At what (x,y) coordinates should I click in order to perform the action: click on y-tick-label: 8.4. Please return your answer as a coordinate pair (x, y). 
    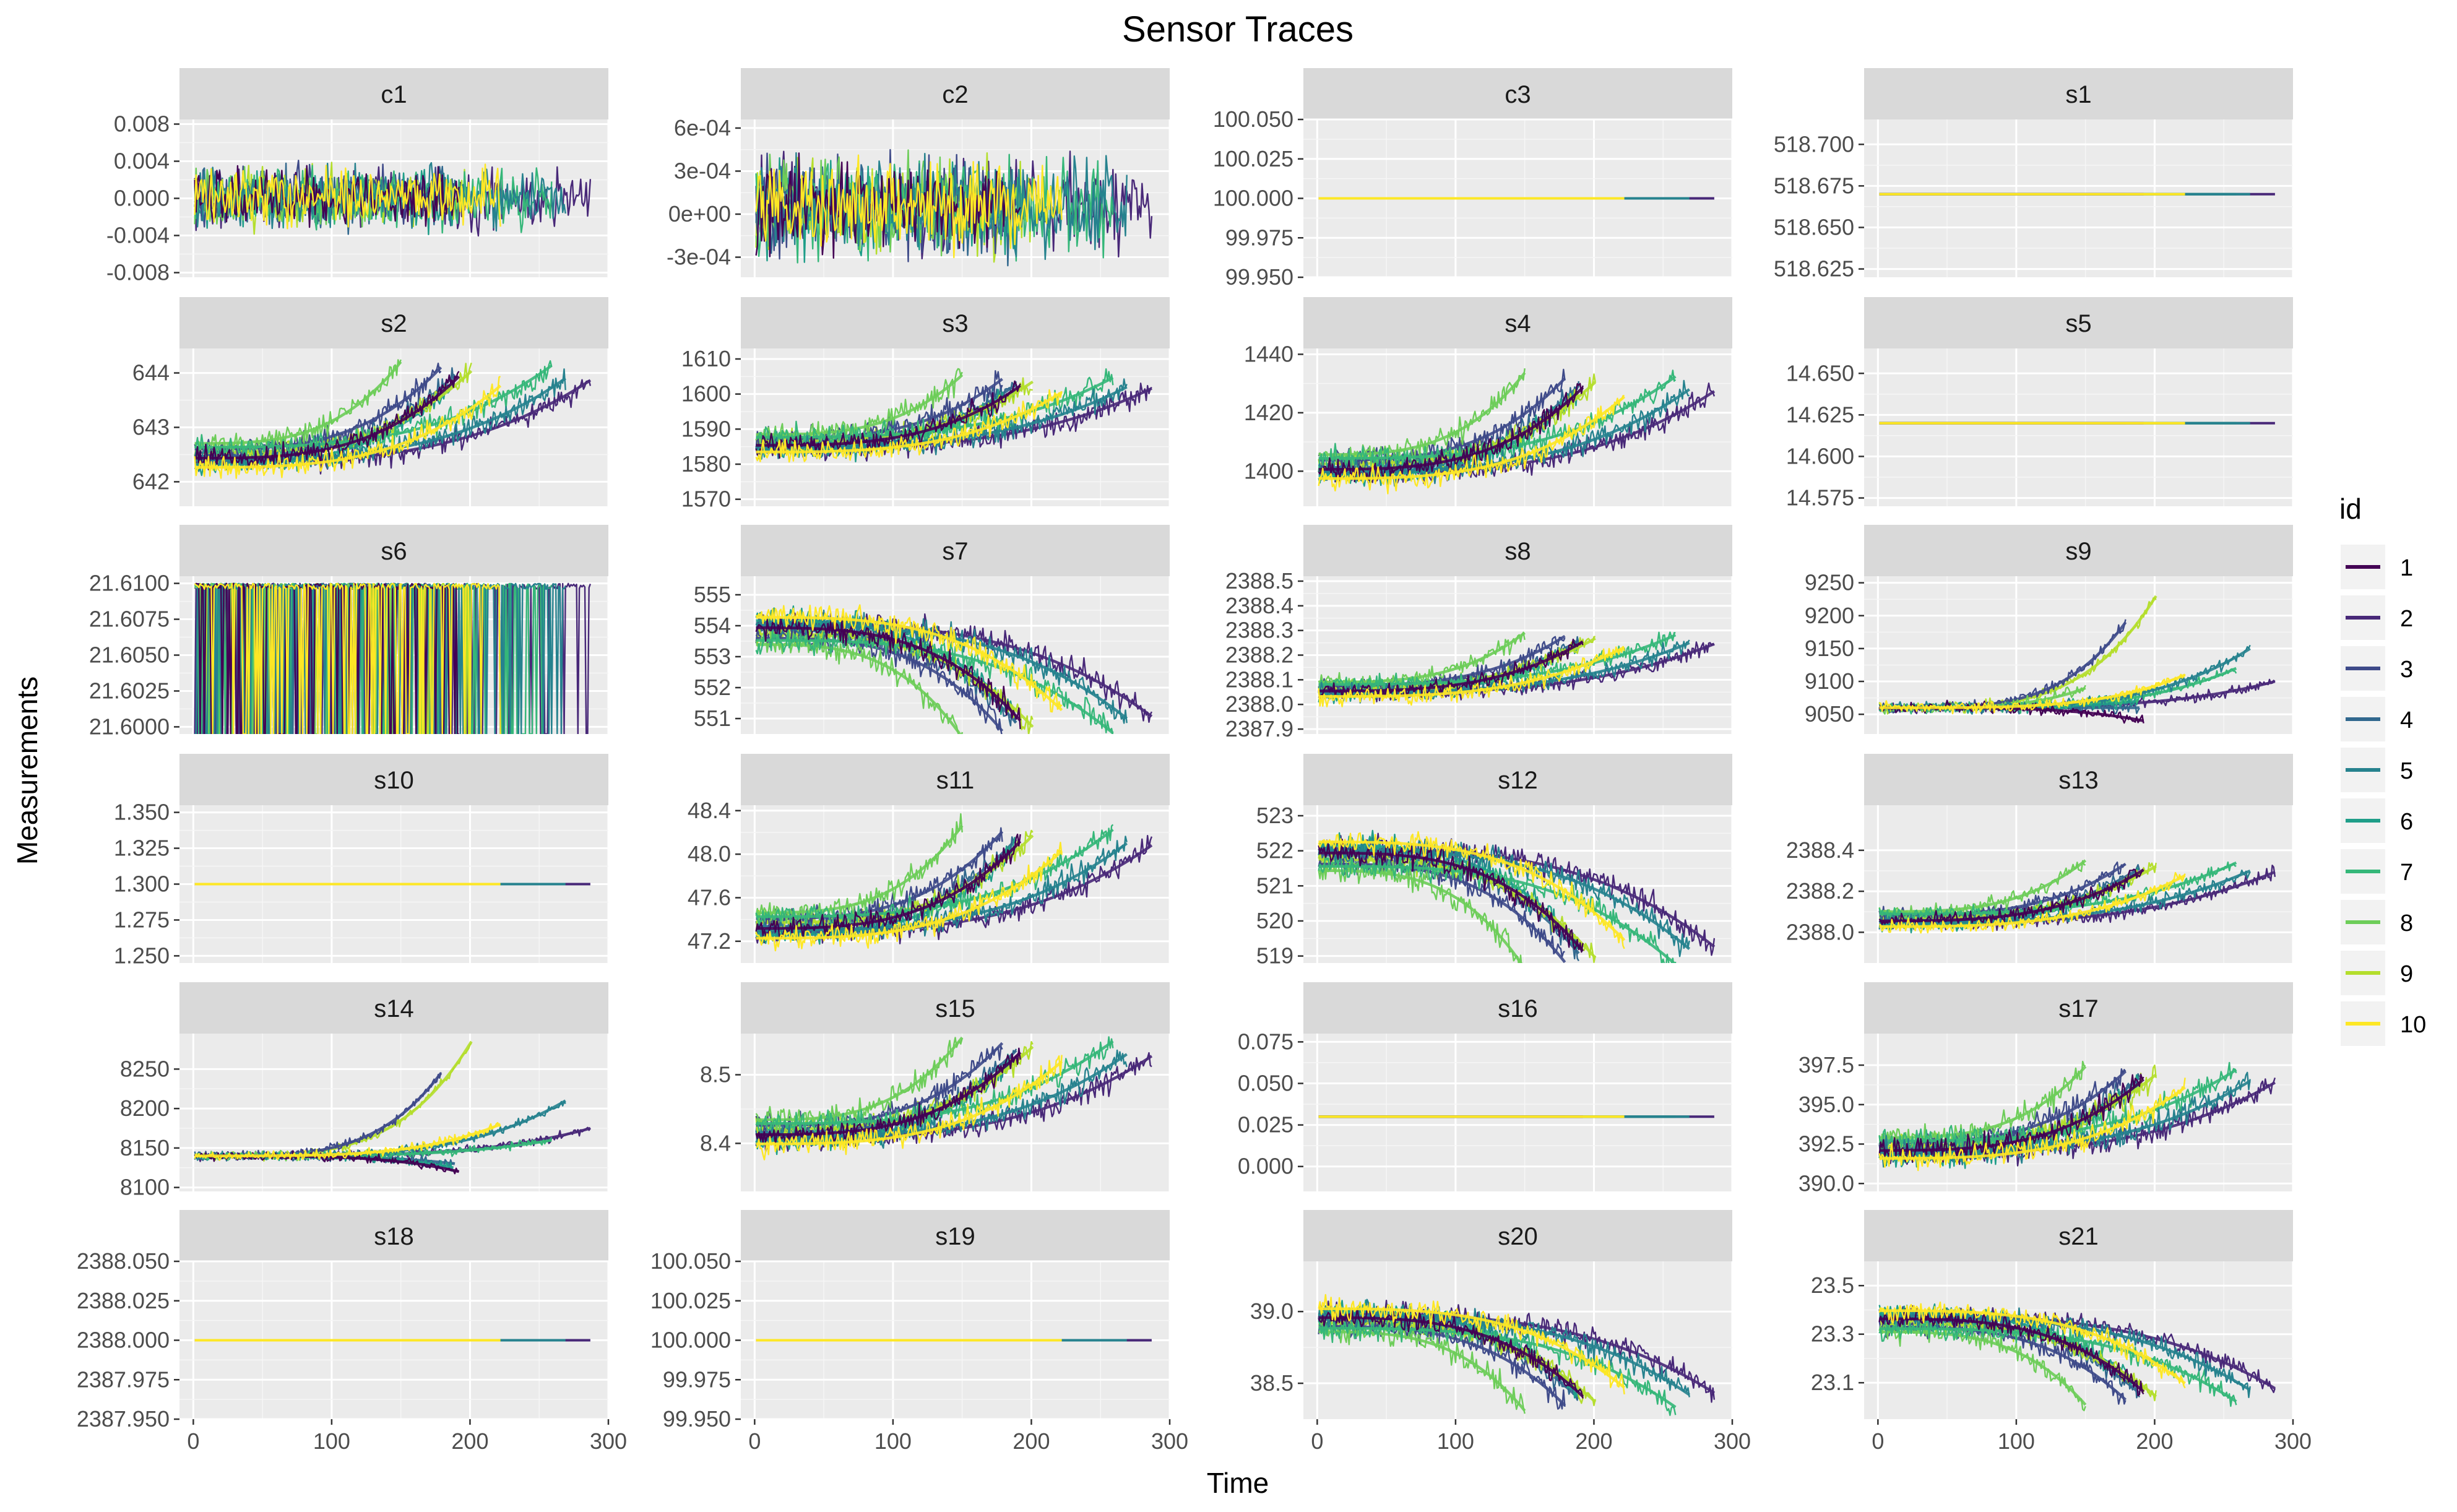
    Looking at the image, I should click on (716, 1143).